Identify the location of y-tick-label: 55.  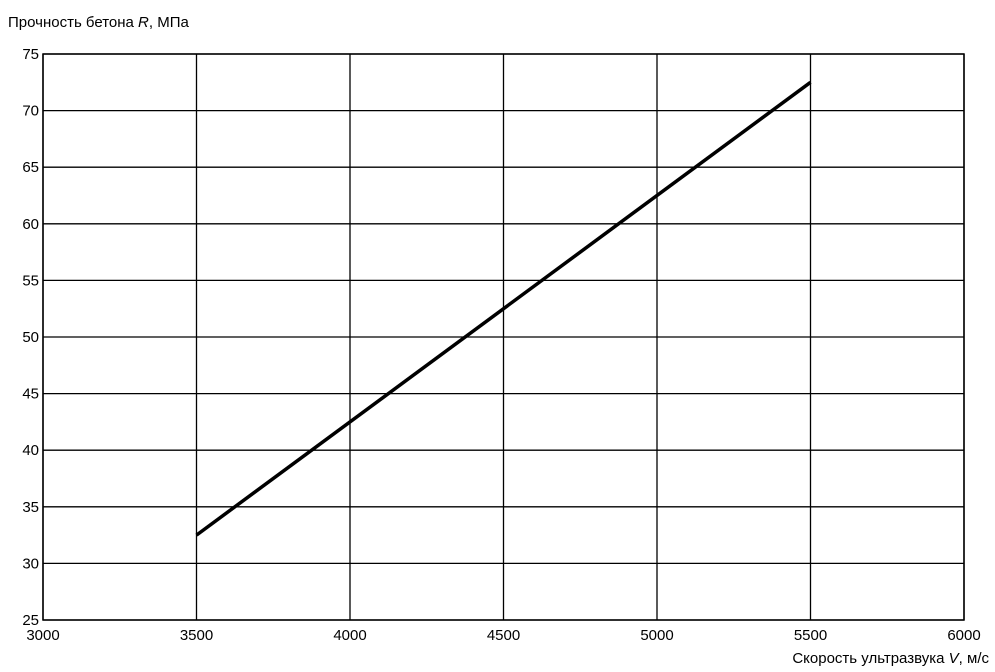
(30, 280).